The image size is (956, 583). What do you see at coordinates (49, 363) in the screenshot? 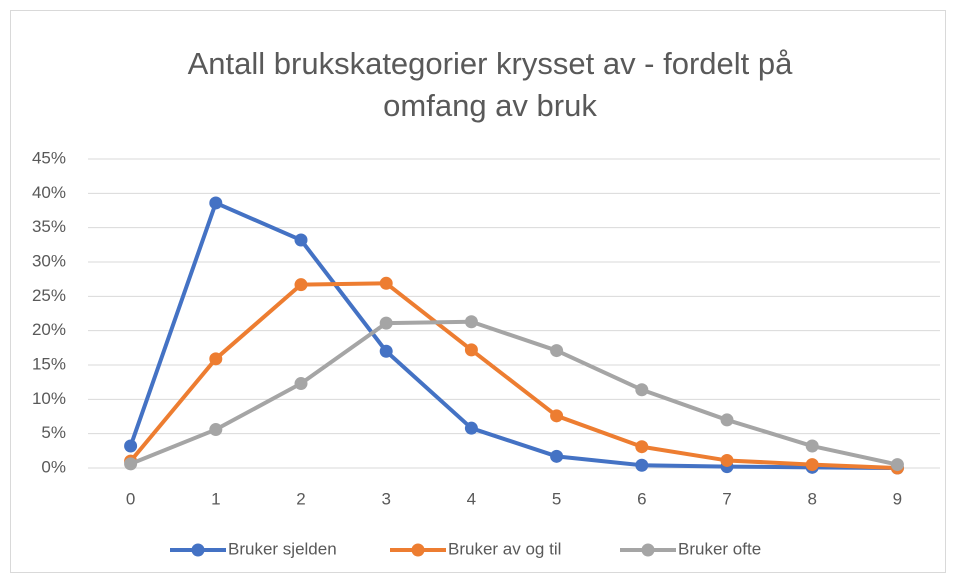
I see `y-tick-label: 15%` at bounding box center [49, 363].